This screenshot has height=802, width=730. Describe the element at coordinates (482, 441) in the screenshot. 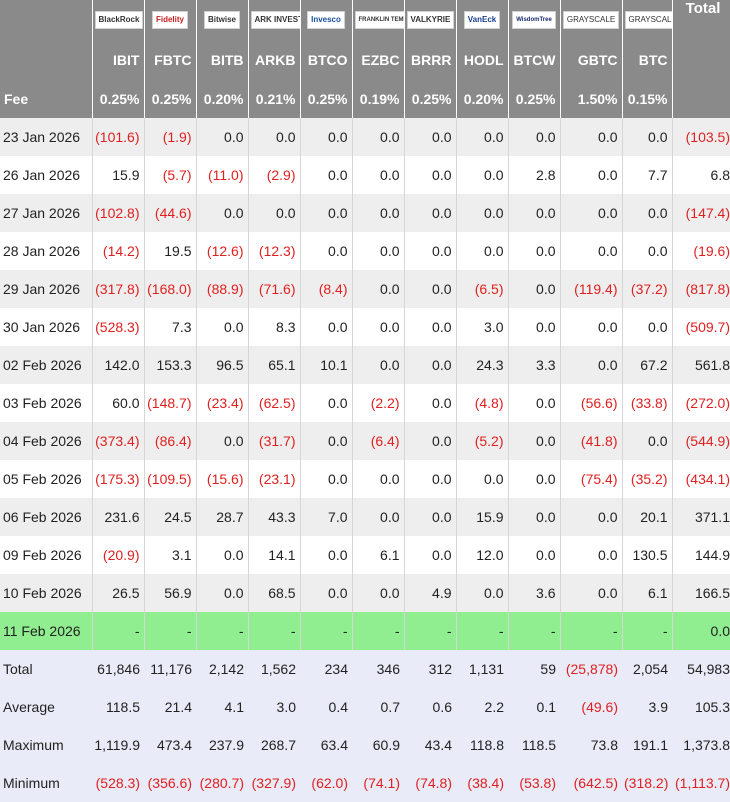

I see `flow-cell-hodl: (5.2)` at that location.